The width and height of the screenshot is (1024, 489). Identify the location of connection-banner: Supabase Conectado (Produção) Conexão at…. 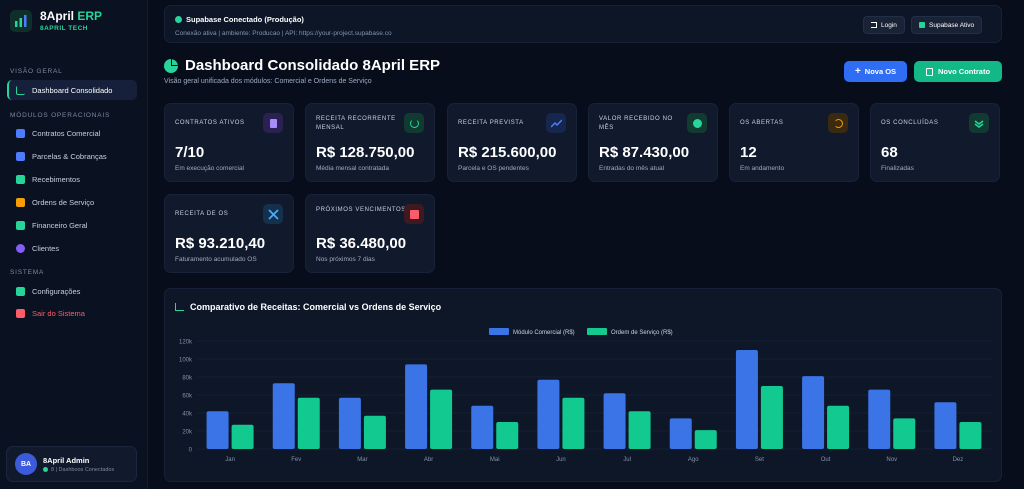
(583, 24).